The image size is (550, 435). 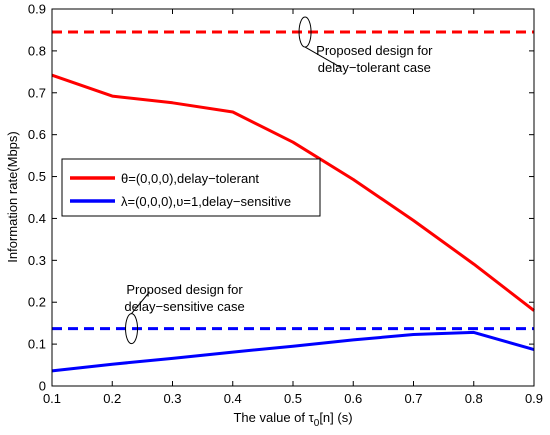 What do you see at coordinates (37, 218) in the screenshot?
I see `y-tick-label: 0.4` at bounding box center [37, 218].